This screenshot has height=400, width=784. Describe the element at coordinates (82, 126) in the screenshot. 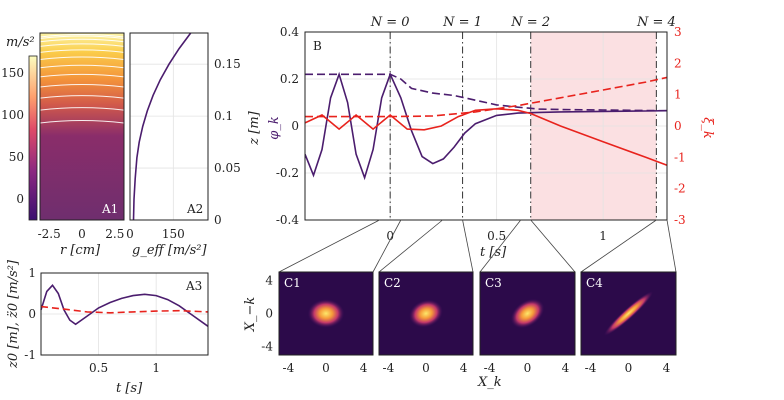

I see `a1-heatmap` at that location.